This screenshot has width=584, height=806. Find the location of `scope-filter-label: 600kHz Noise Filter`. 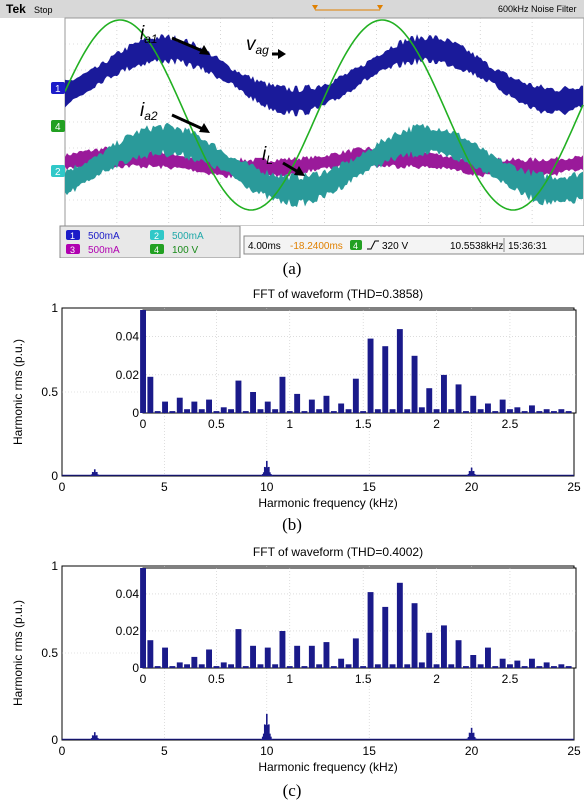

scope-filter-label: 600kHz Noise Filter is located at coordinates (537, 9).